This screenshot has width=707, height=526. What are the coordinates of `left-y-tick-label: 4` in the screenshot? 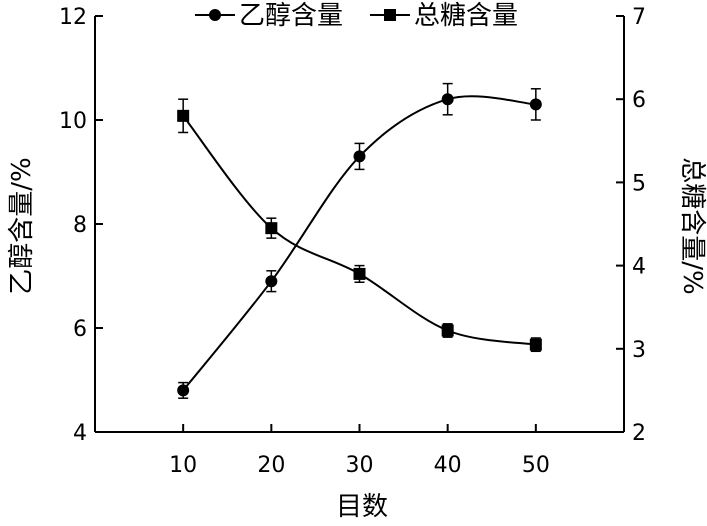 It's located at (80, 433).